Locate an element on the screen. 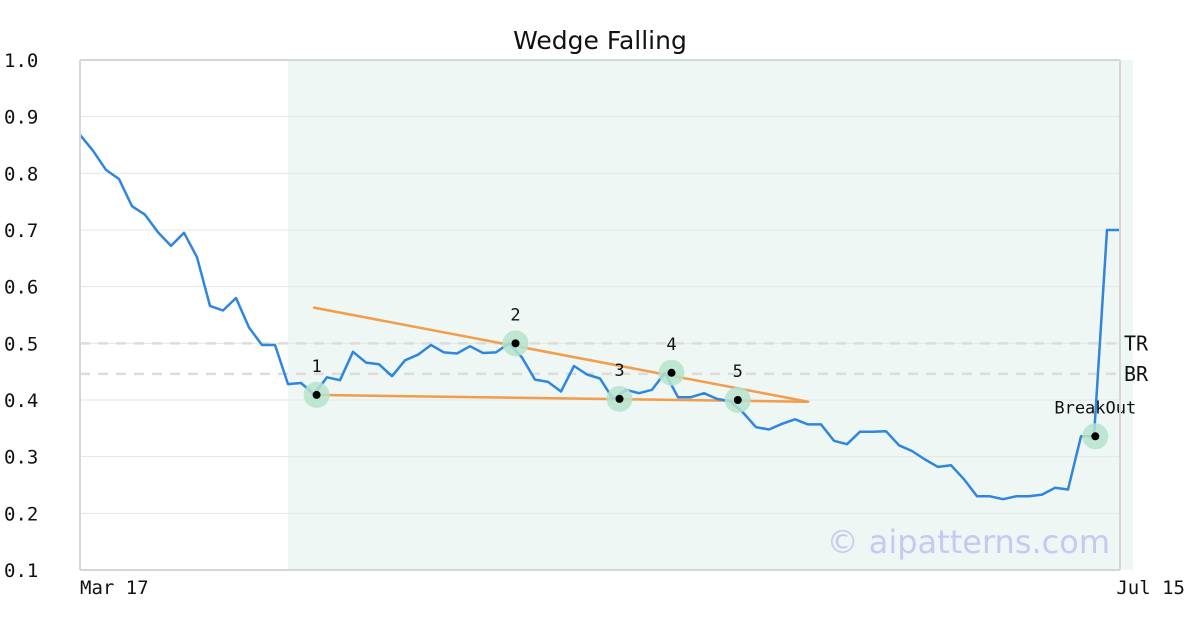 Image resolution: width=1200 pixels, height=630 pixels. x-tick-label: Jul 15 is located at coordinates (1150, 588).